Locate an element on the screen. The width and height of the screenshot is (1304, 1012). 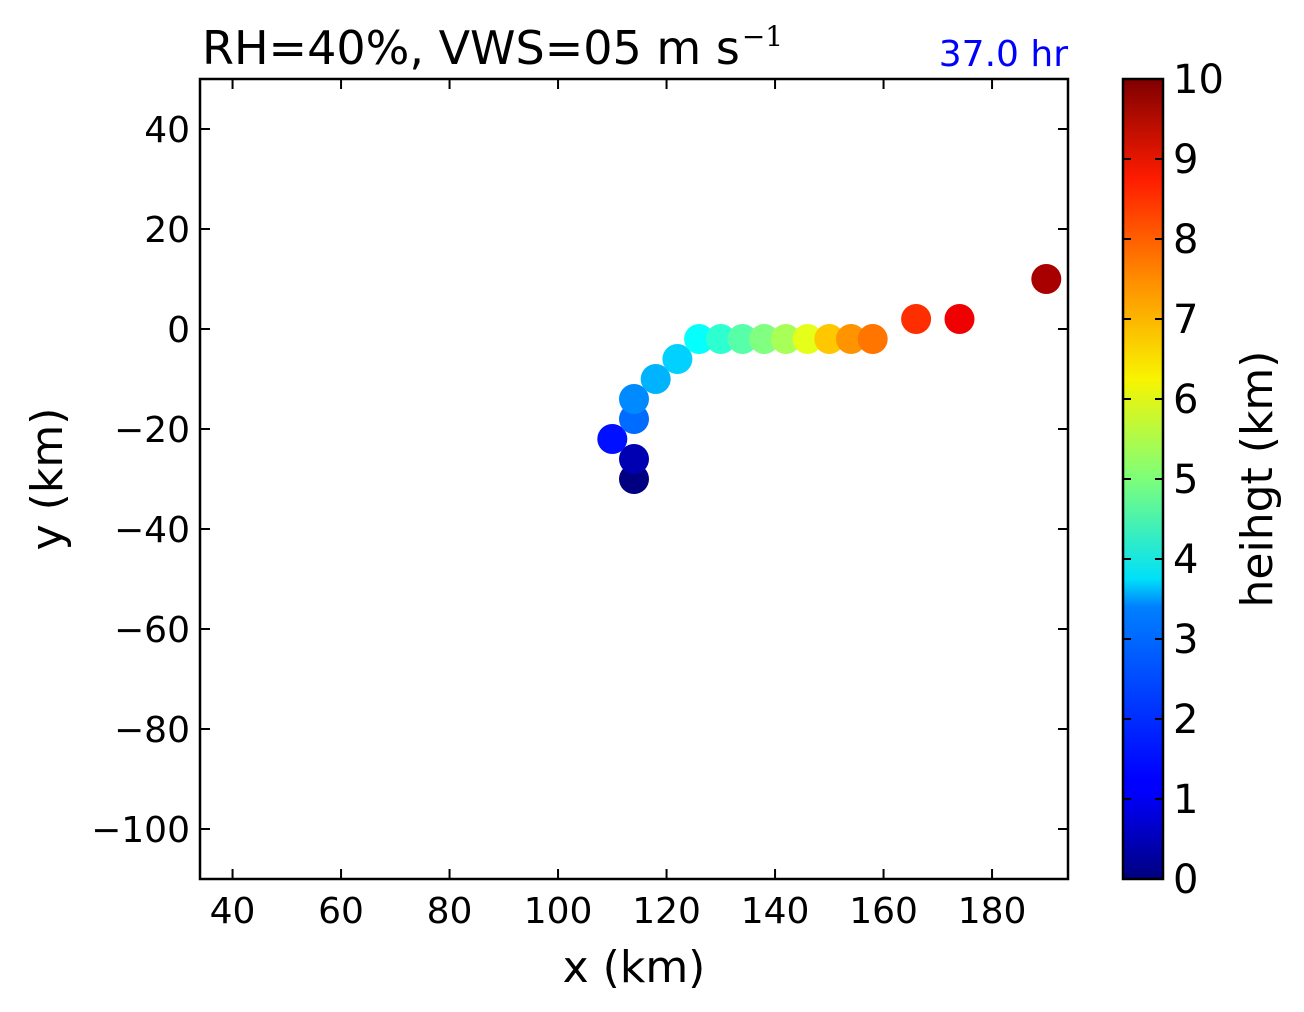
time-annotation: 37.0 hr is located at coordinates (1003, 54).